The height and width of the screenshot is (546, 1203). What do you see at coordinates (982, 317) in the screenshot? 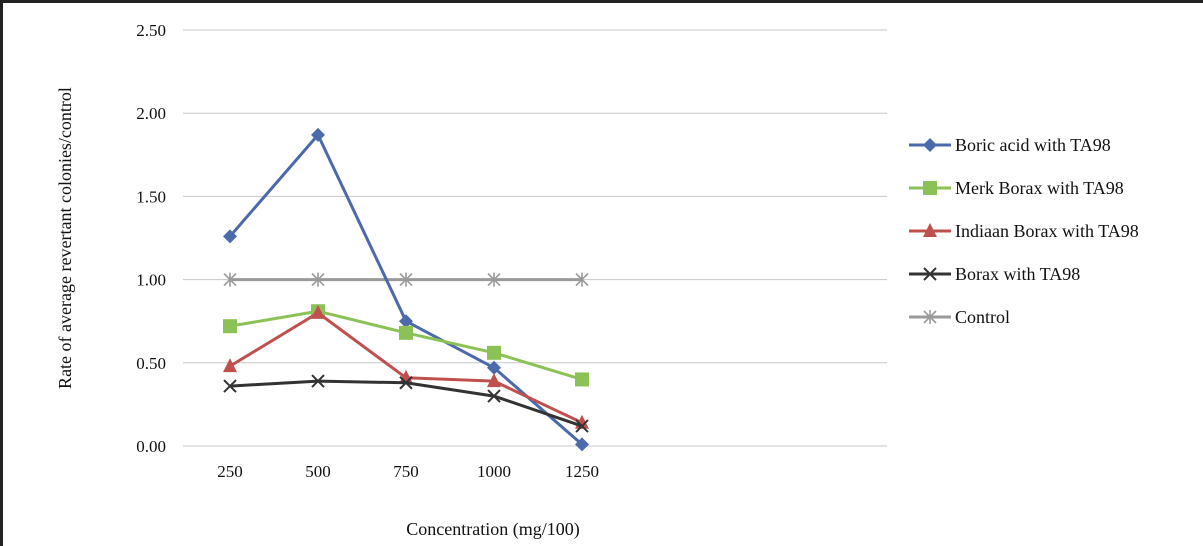
I see `legend-label: Control` at bounding box center [982, 317].